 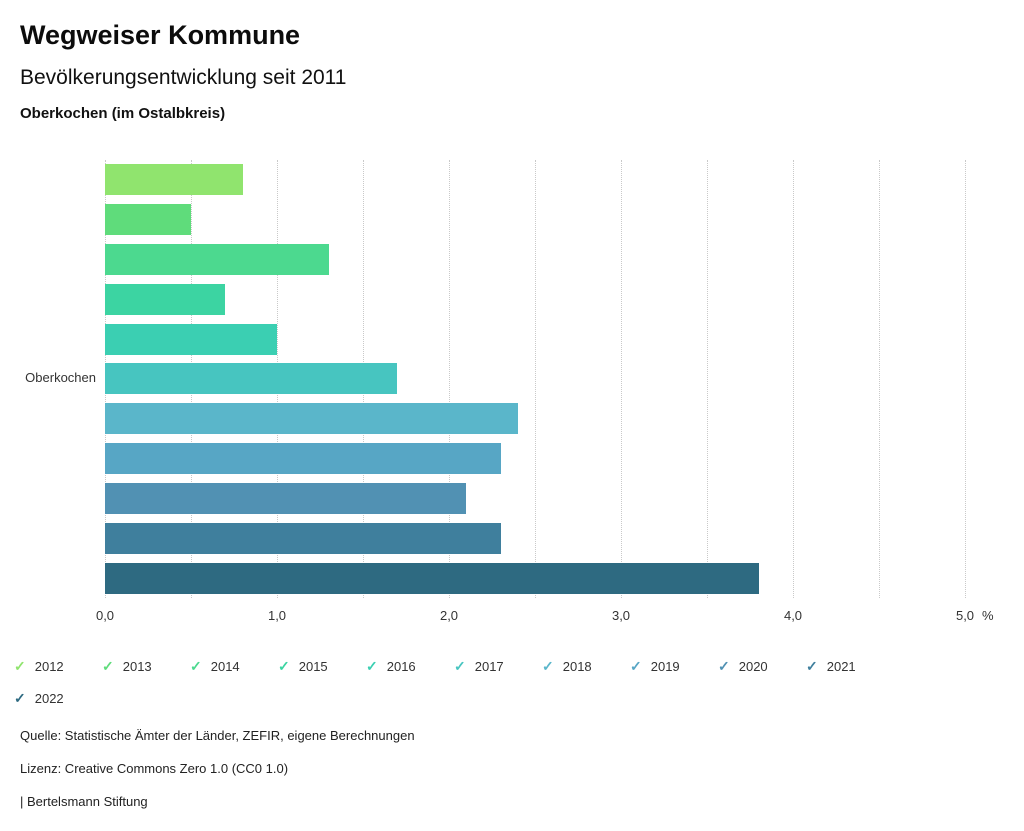 I want to click on bar-2016, so click(x=191, y=339).